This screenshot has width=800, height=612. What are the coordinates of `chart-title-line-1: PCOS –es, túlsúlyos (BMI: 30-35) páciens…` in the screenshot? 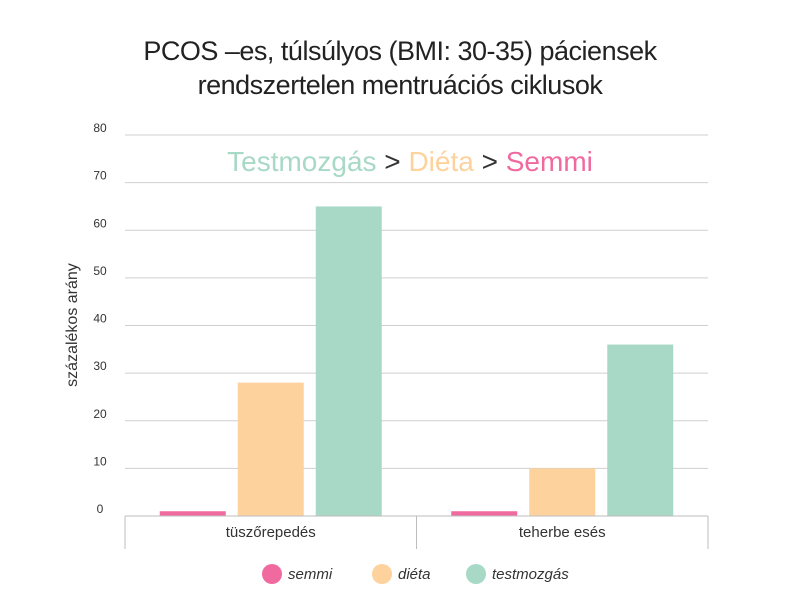 It's located at (400, 51).